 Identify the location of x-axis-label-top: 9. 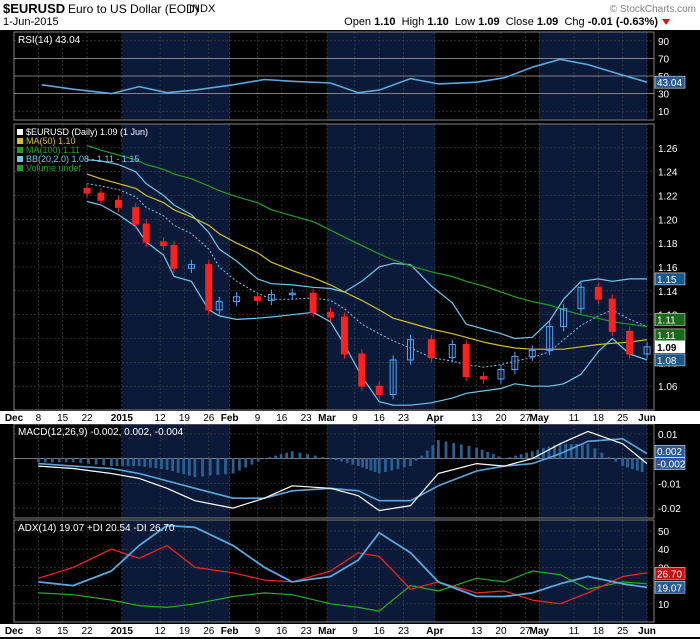
(258, 418).